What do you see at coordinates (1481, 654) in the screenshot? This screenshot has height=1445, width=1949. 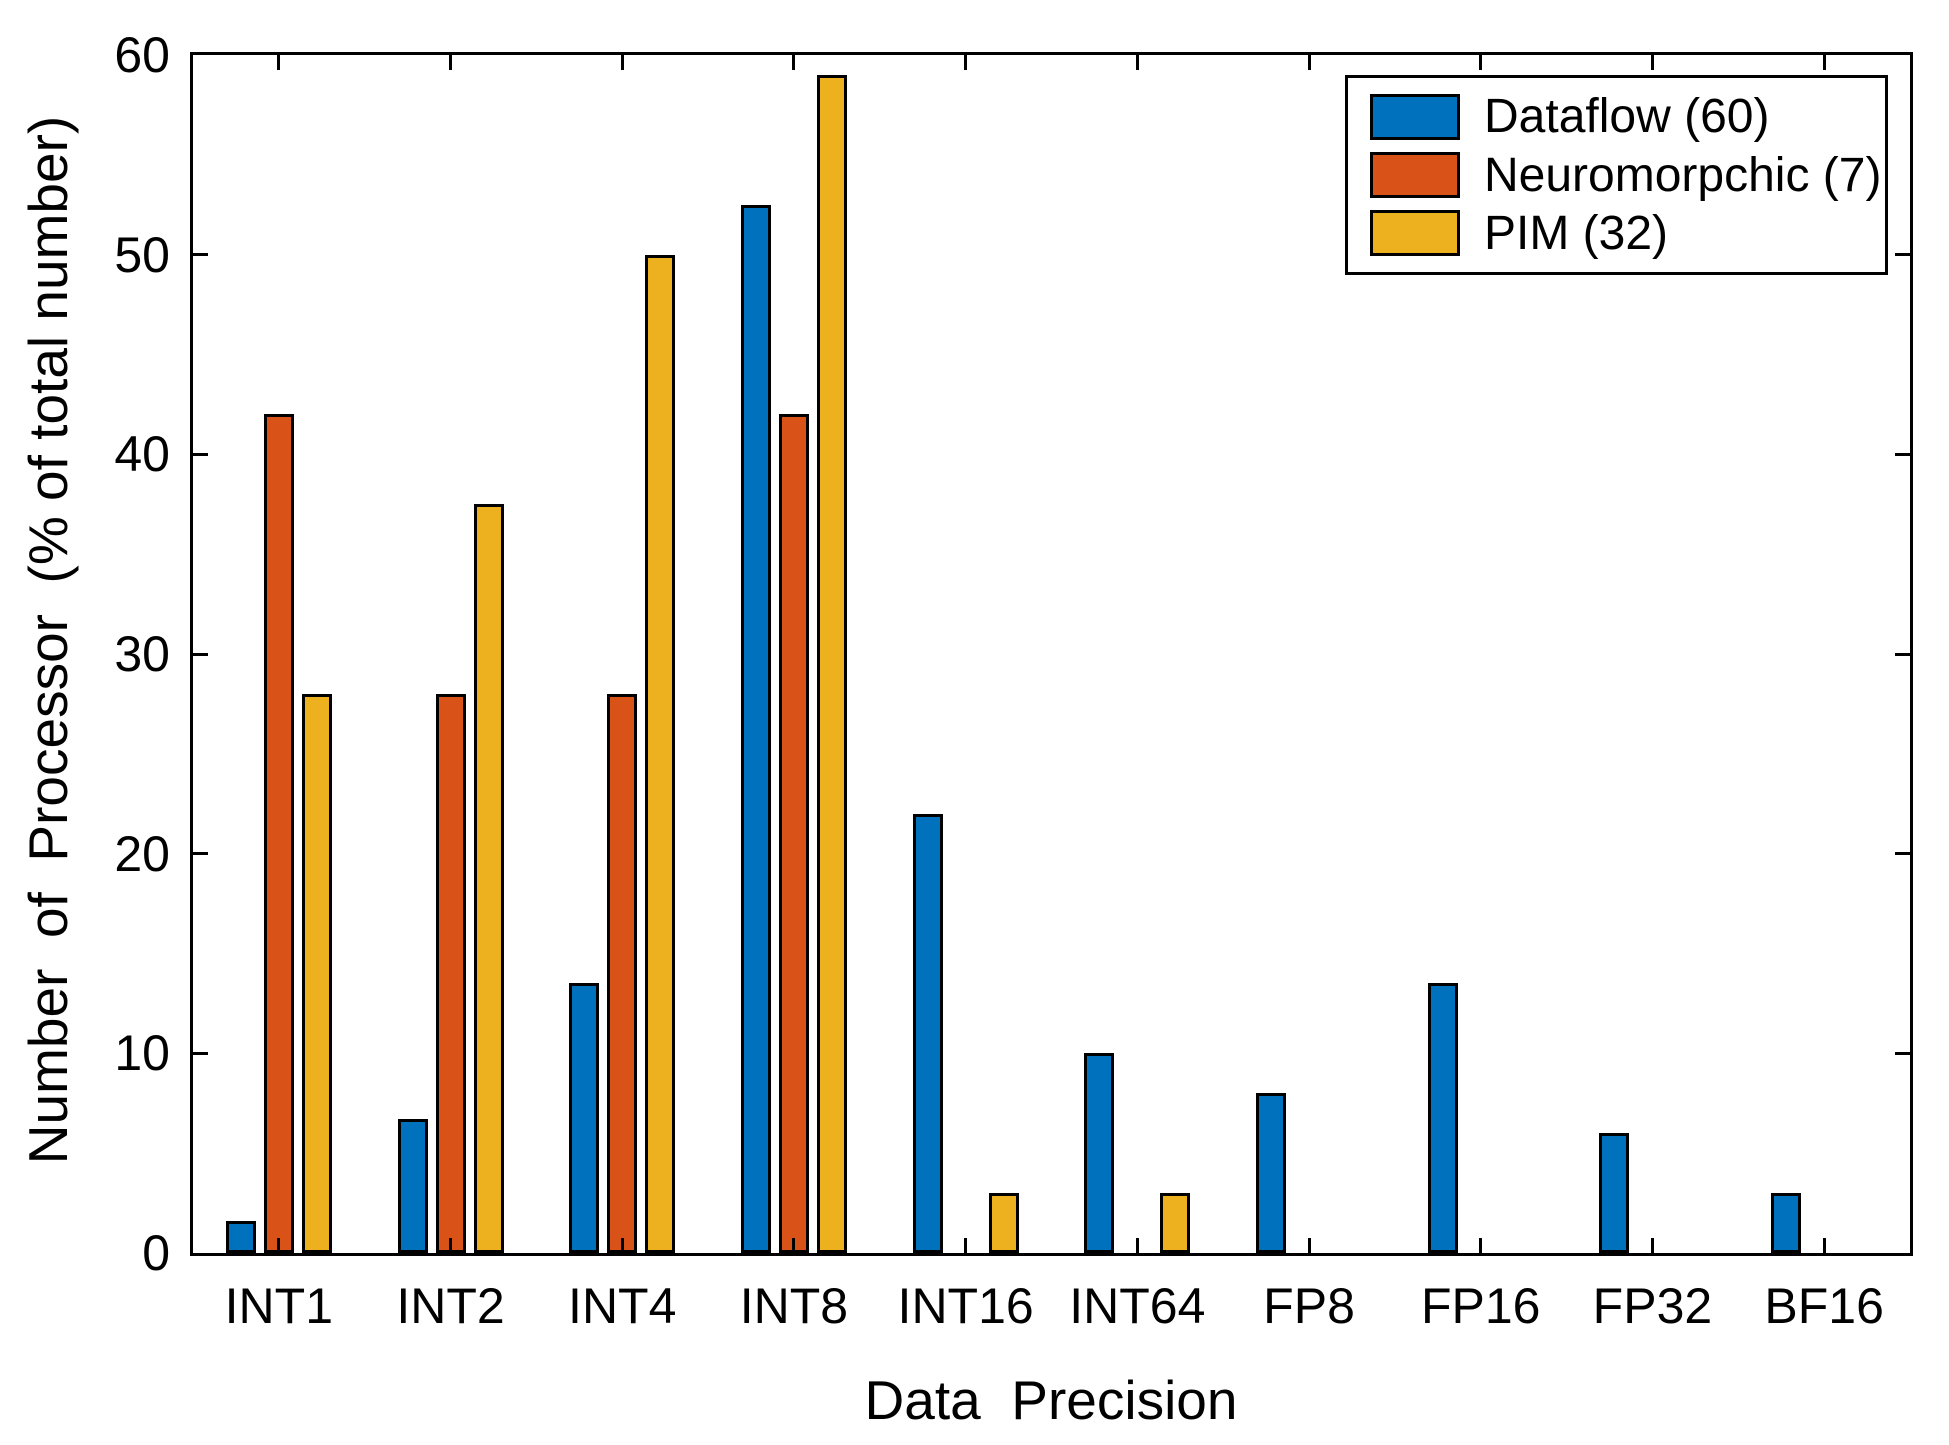 I see `bar-group-fp16` at bounding box center [1481, 654].